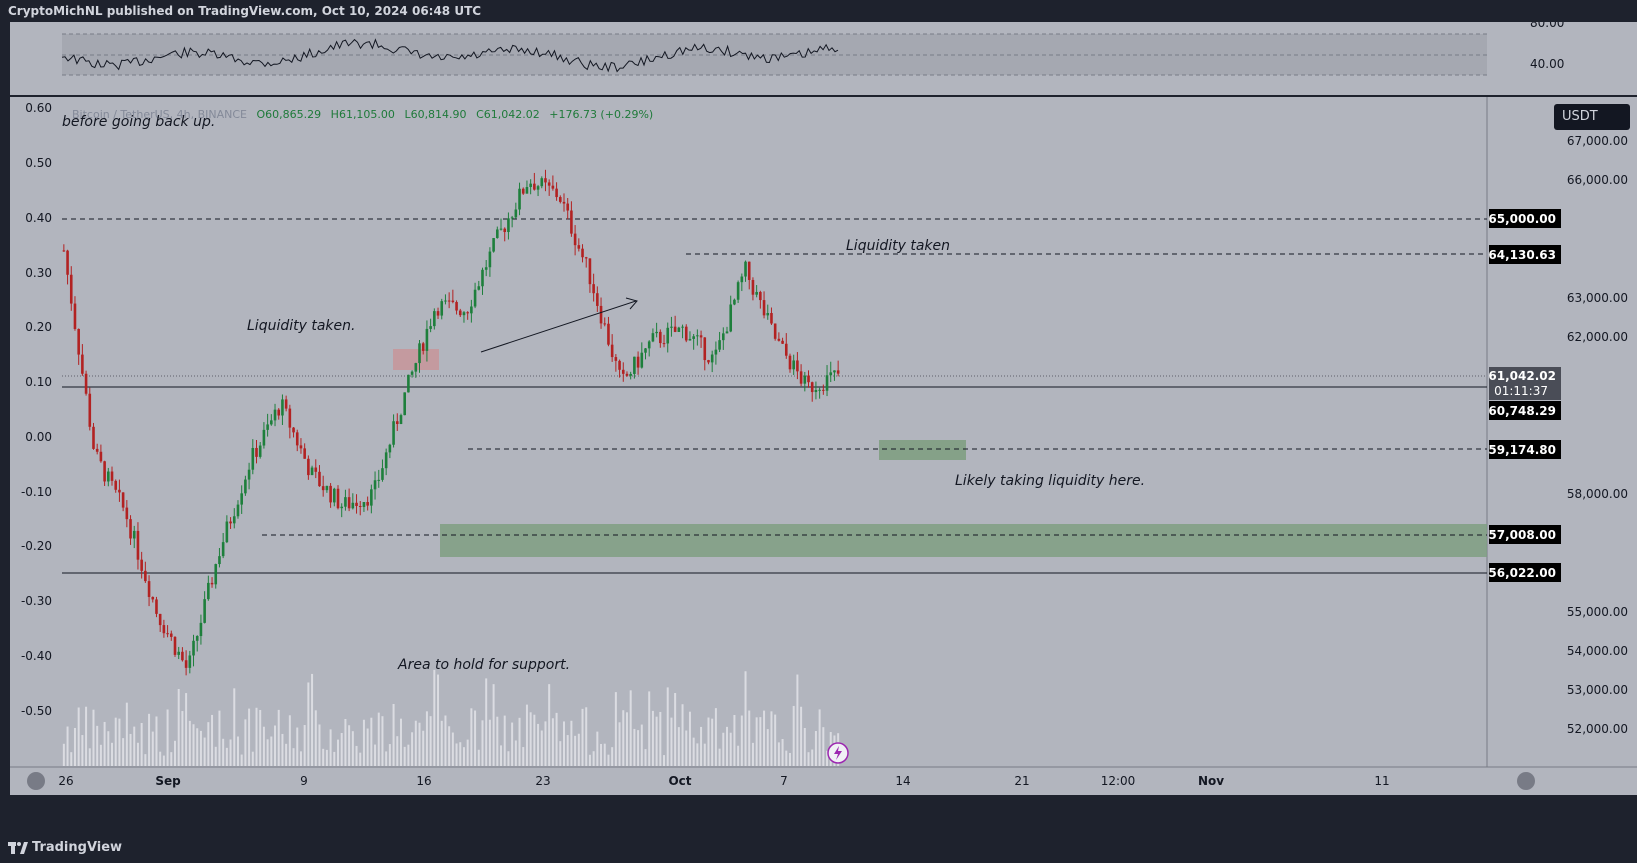 This screenshot has height=863, width=1637. What do you see at coordinates (748, 781) in the screenshot?
I see `time-axis` at bounding box center [748, 781].